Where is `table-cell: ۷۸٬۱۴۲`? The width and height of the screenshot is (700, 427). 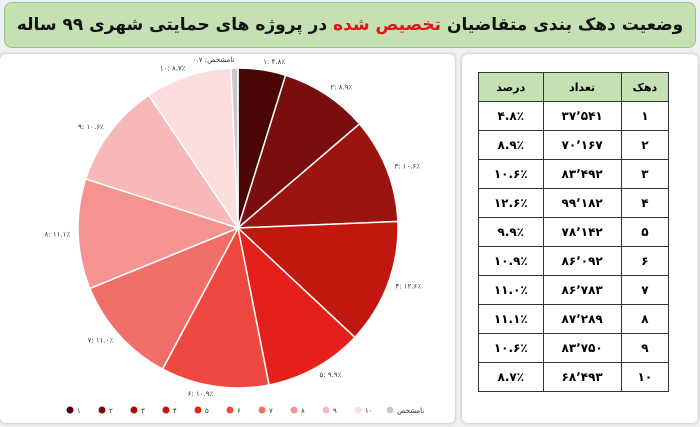
table-cell: ۷۸٬۱۴۲ is located at coordinates (582, 232).